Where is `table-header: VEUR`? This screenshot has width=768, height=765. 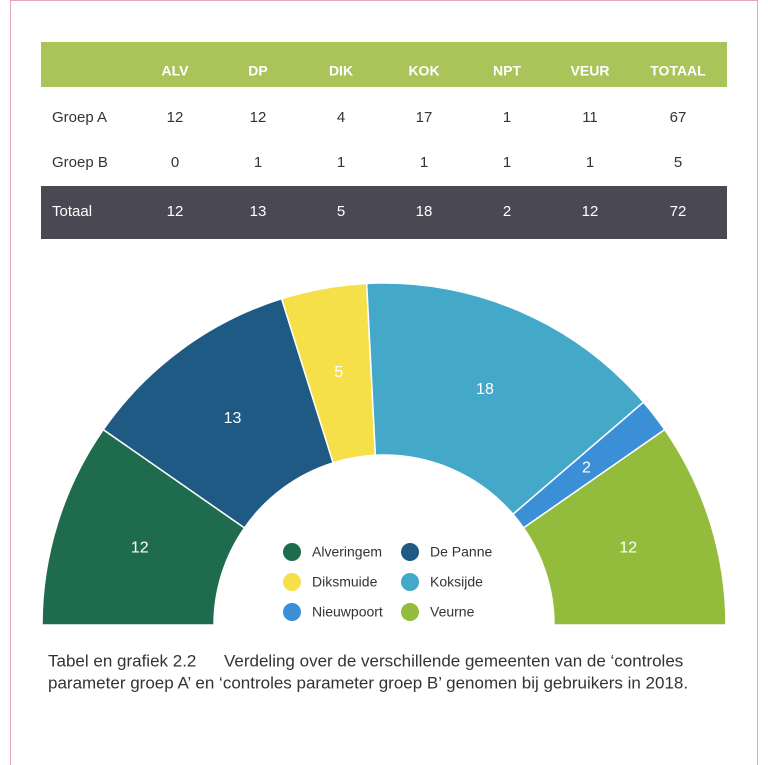 table-header: VEUR is located at coordinates (590, 71).